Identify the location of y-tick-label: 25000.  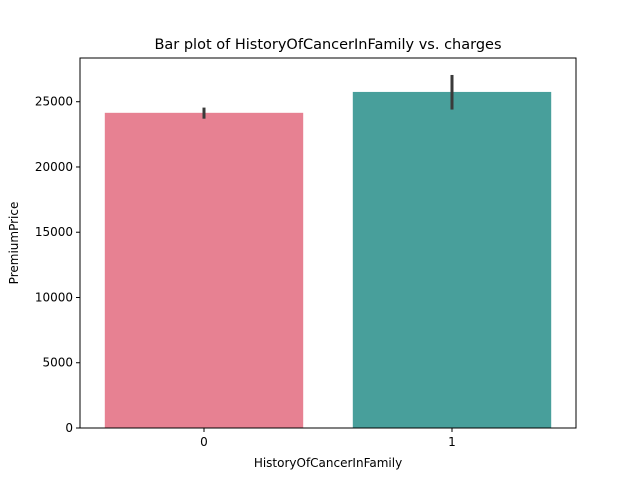
(54, 102).